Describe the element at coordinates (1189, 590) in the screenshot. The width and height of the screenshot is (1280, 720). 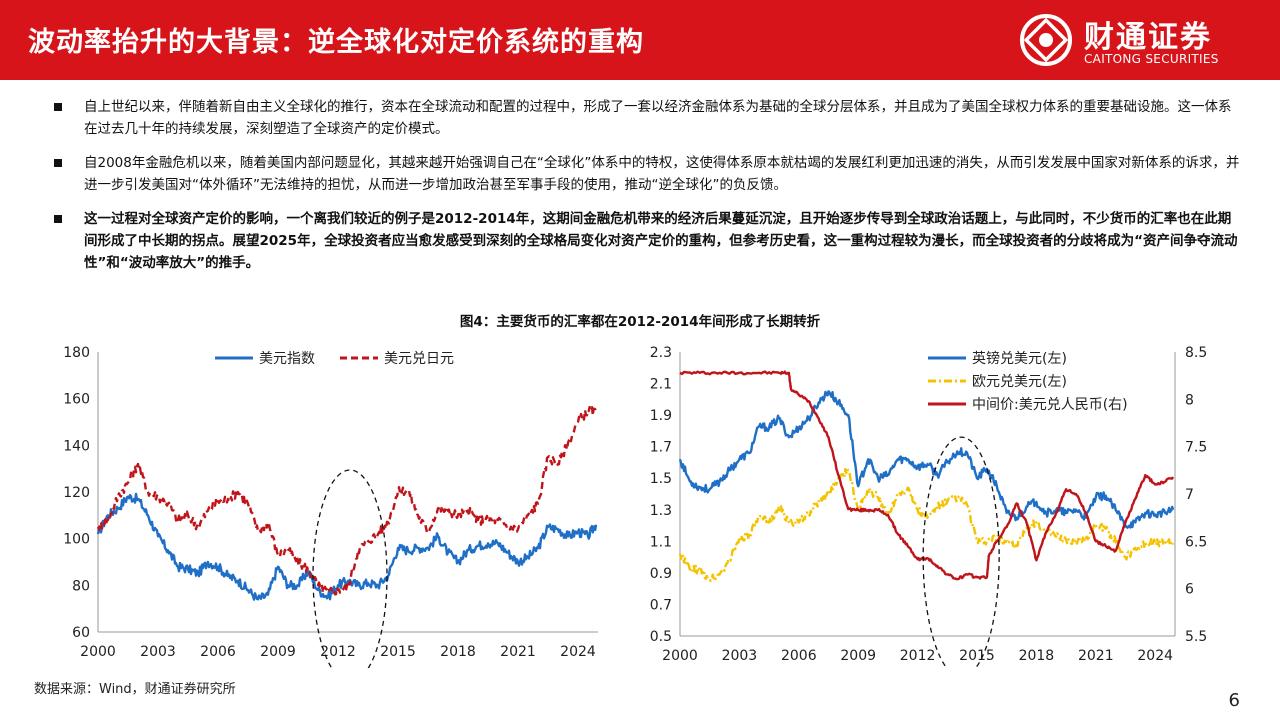
I see `y-right-tick-label: 6` at that location.